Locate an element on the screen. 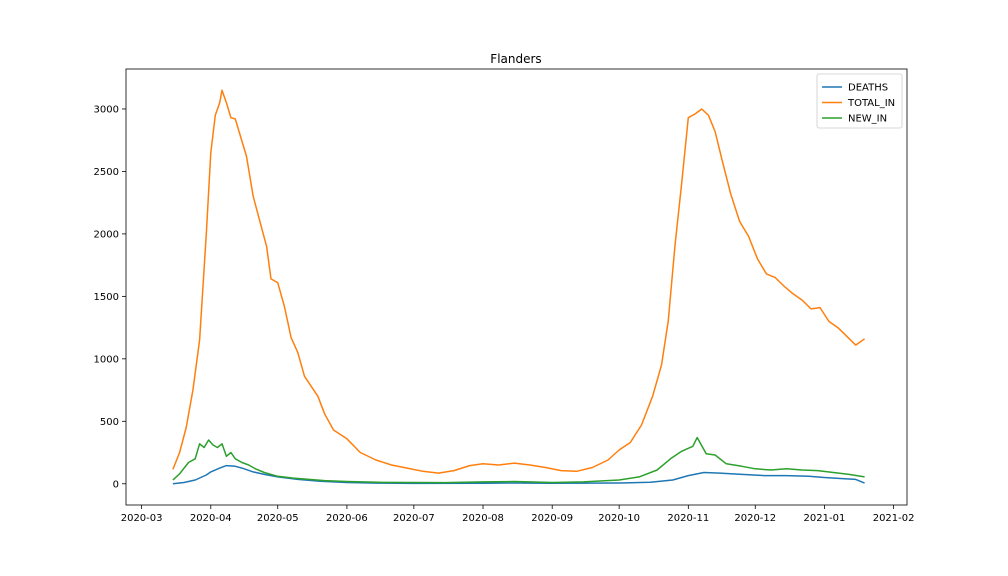  y-axis: 0 500 1000 1500 2000 2500 3000 is located at coordinates (110, 297).